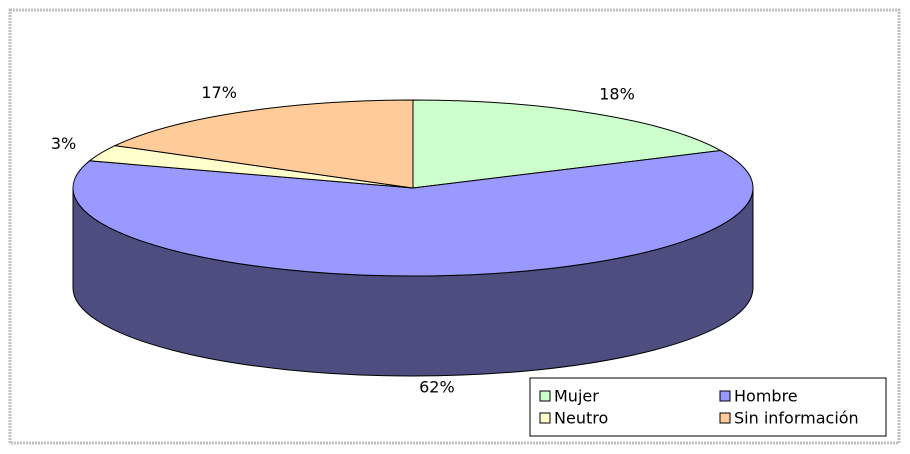  I want to click on data-label: 17%, so click(219, 92).